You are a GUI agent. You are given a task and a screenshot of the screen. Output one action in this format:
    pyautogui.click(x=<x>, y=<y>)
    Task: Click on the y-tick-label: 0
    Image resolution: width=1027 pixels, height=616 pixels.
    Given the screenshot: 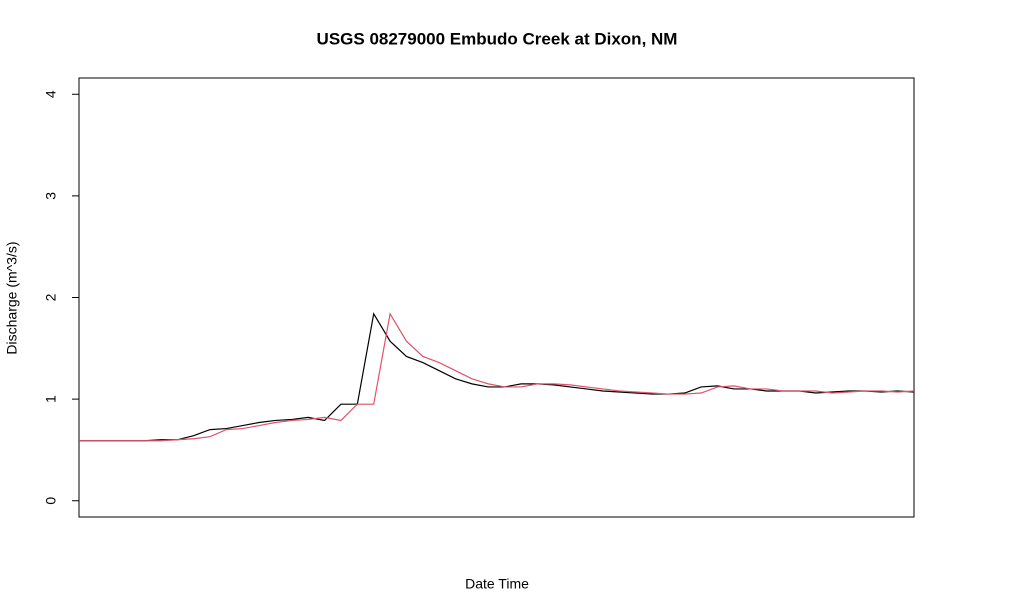 What is the action you would take?
    pyautogui.click(x=51, y=501)
    